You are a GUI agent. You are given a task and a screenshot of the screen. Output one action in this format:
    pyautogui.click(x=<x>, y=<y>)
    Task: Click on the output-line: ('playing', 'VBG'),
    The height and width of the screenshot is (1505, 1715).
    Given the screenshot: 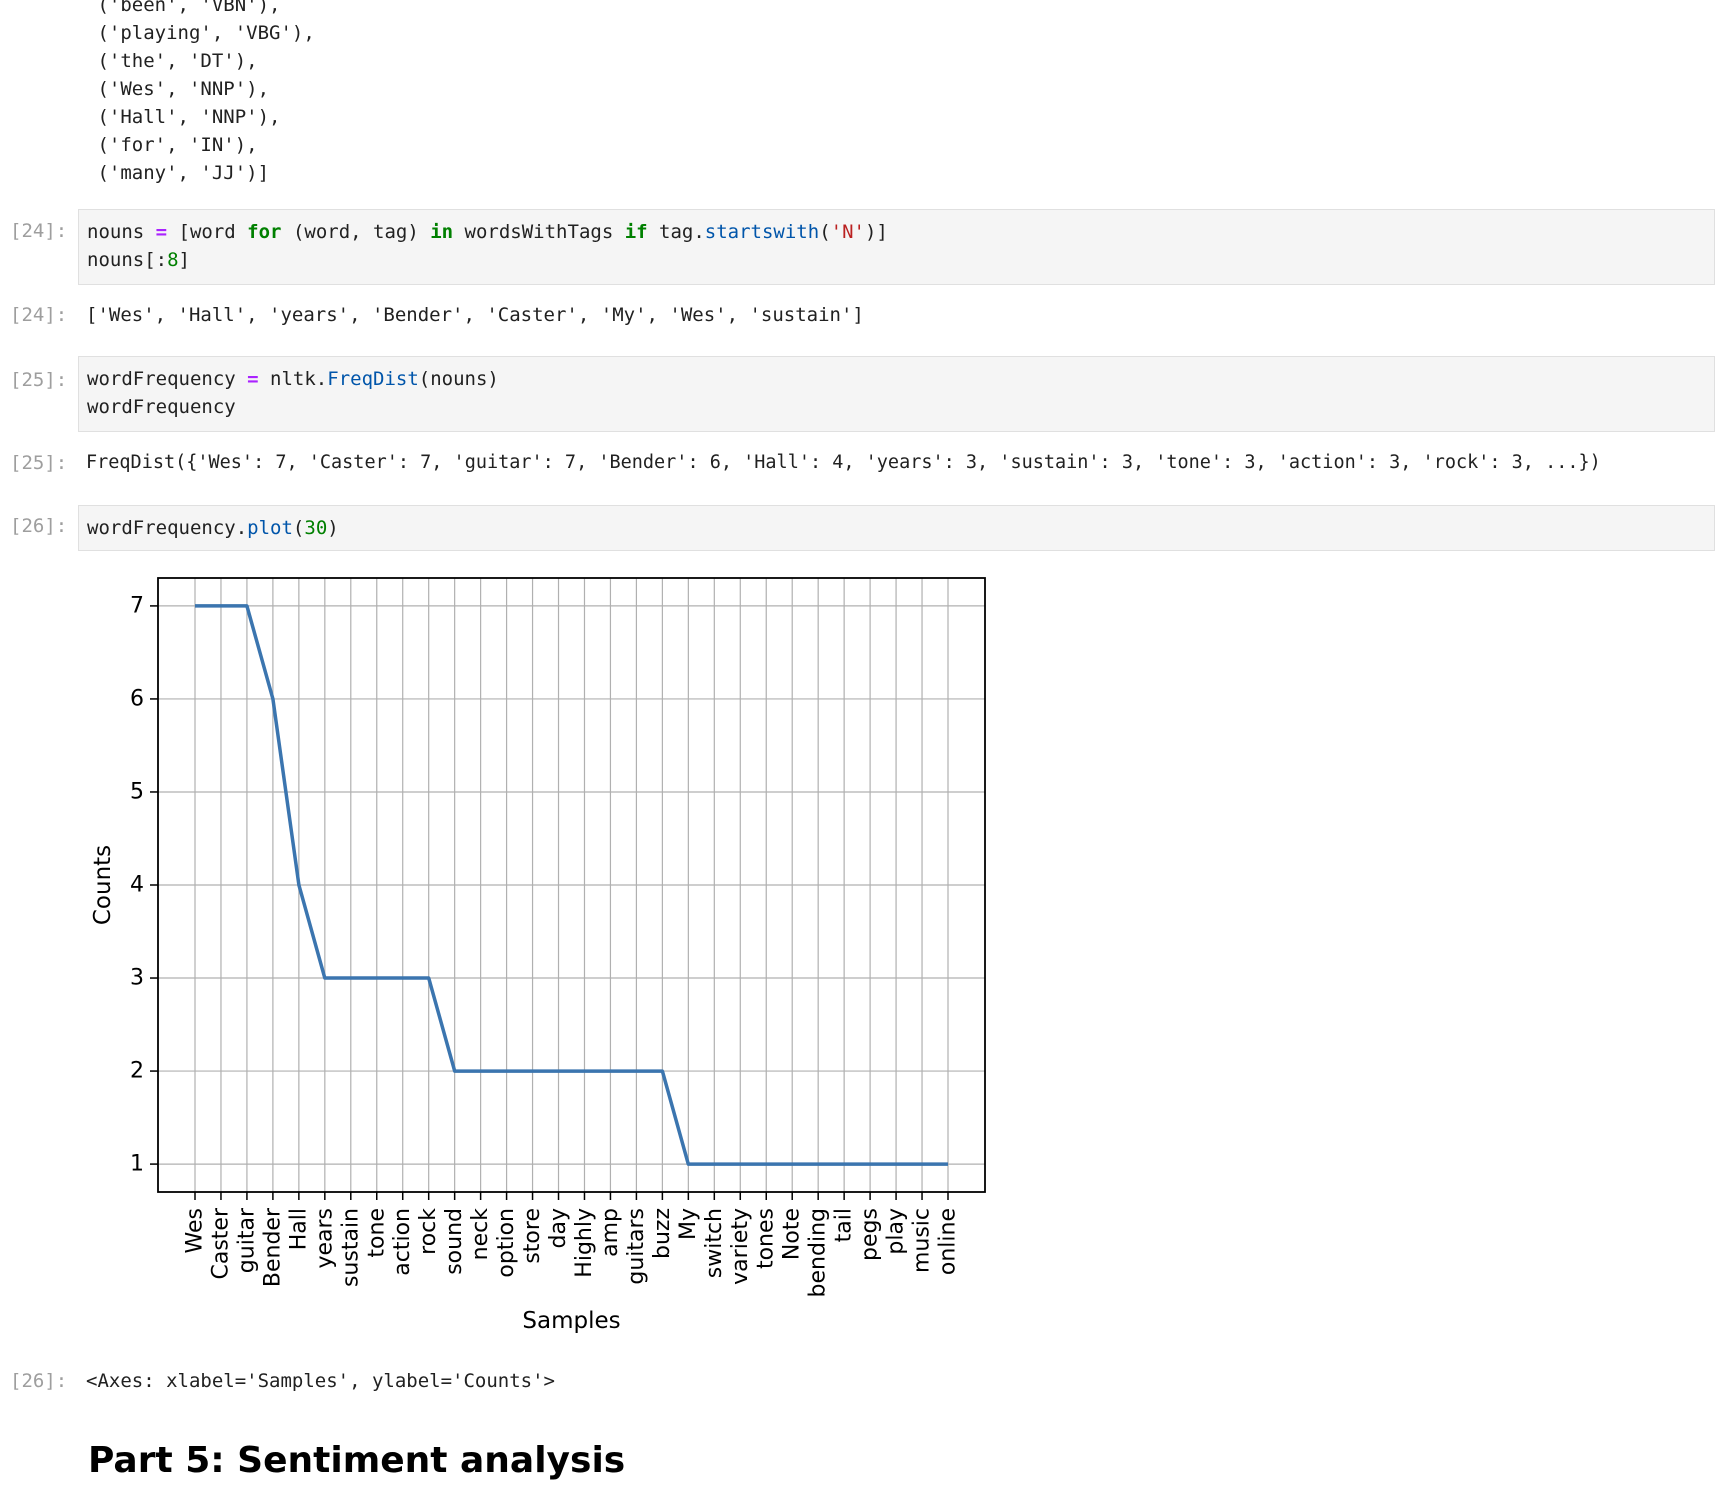 What is the action you would take?
    pyautogui.click(x=200, y=33)
    